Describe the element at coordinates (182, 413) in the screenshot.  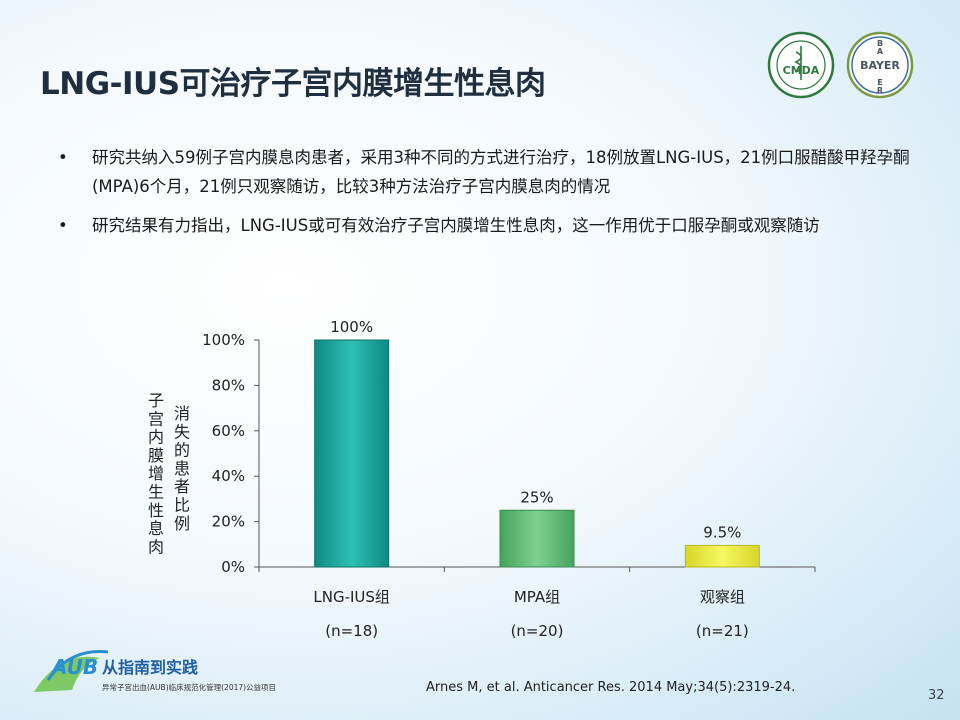
I see `y-axis-label-char: 消` at that location.